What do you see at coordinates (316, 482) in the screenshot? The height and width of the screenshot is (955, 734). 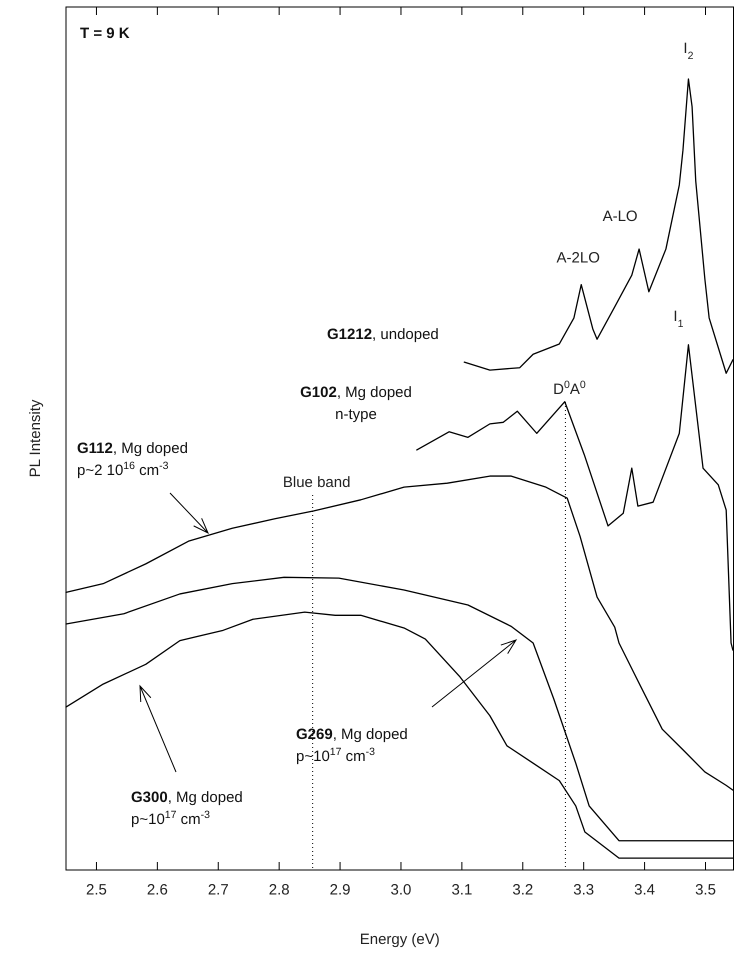 I see `ref-line-label: Blue band` at bounding box center [316, 482].